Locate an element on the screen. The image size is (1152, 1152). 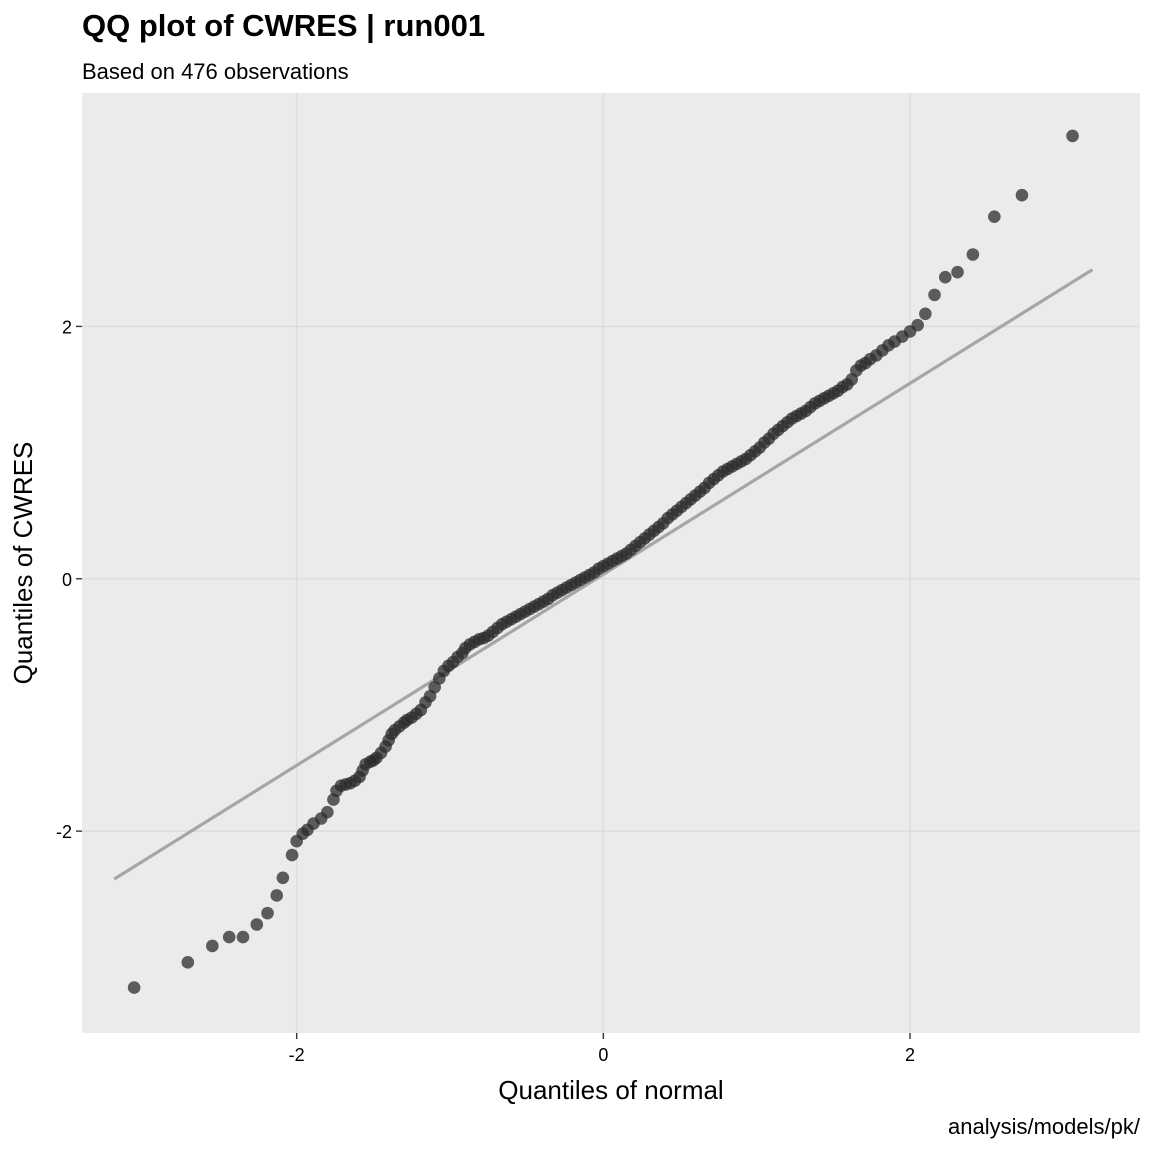
x-tick-label: 0 is located at coordinates (603, 1055).